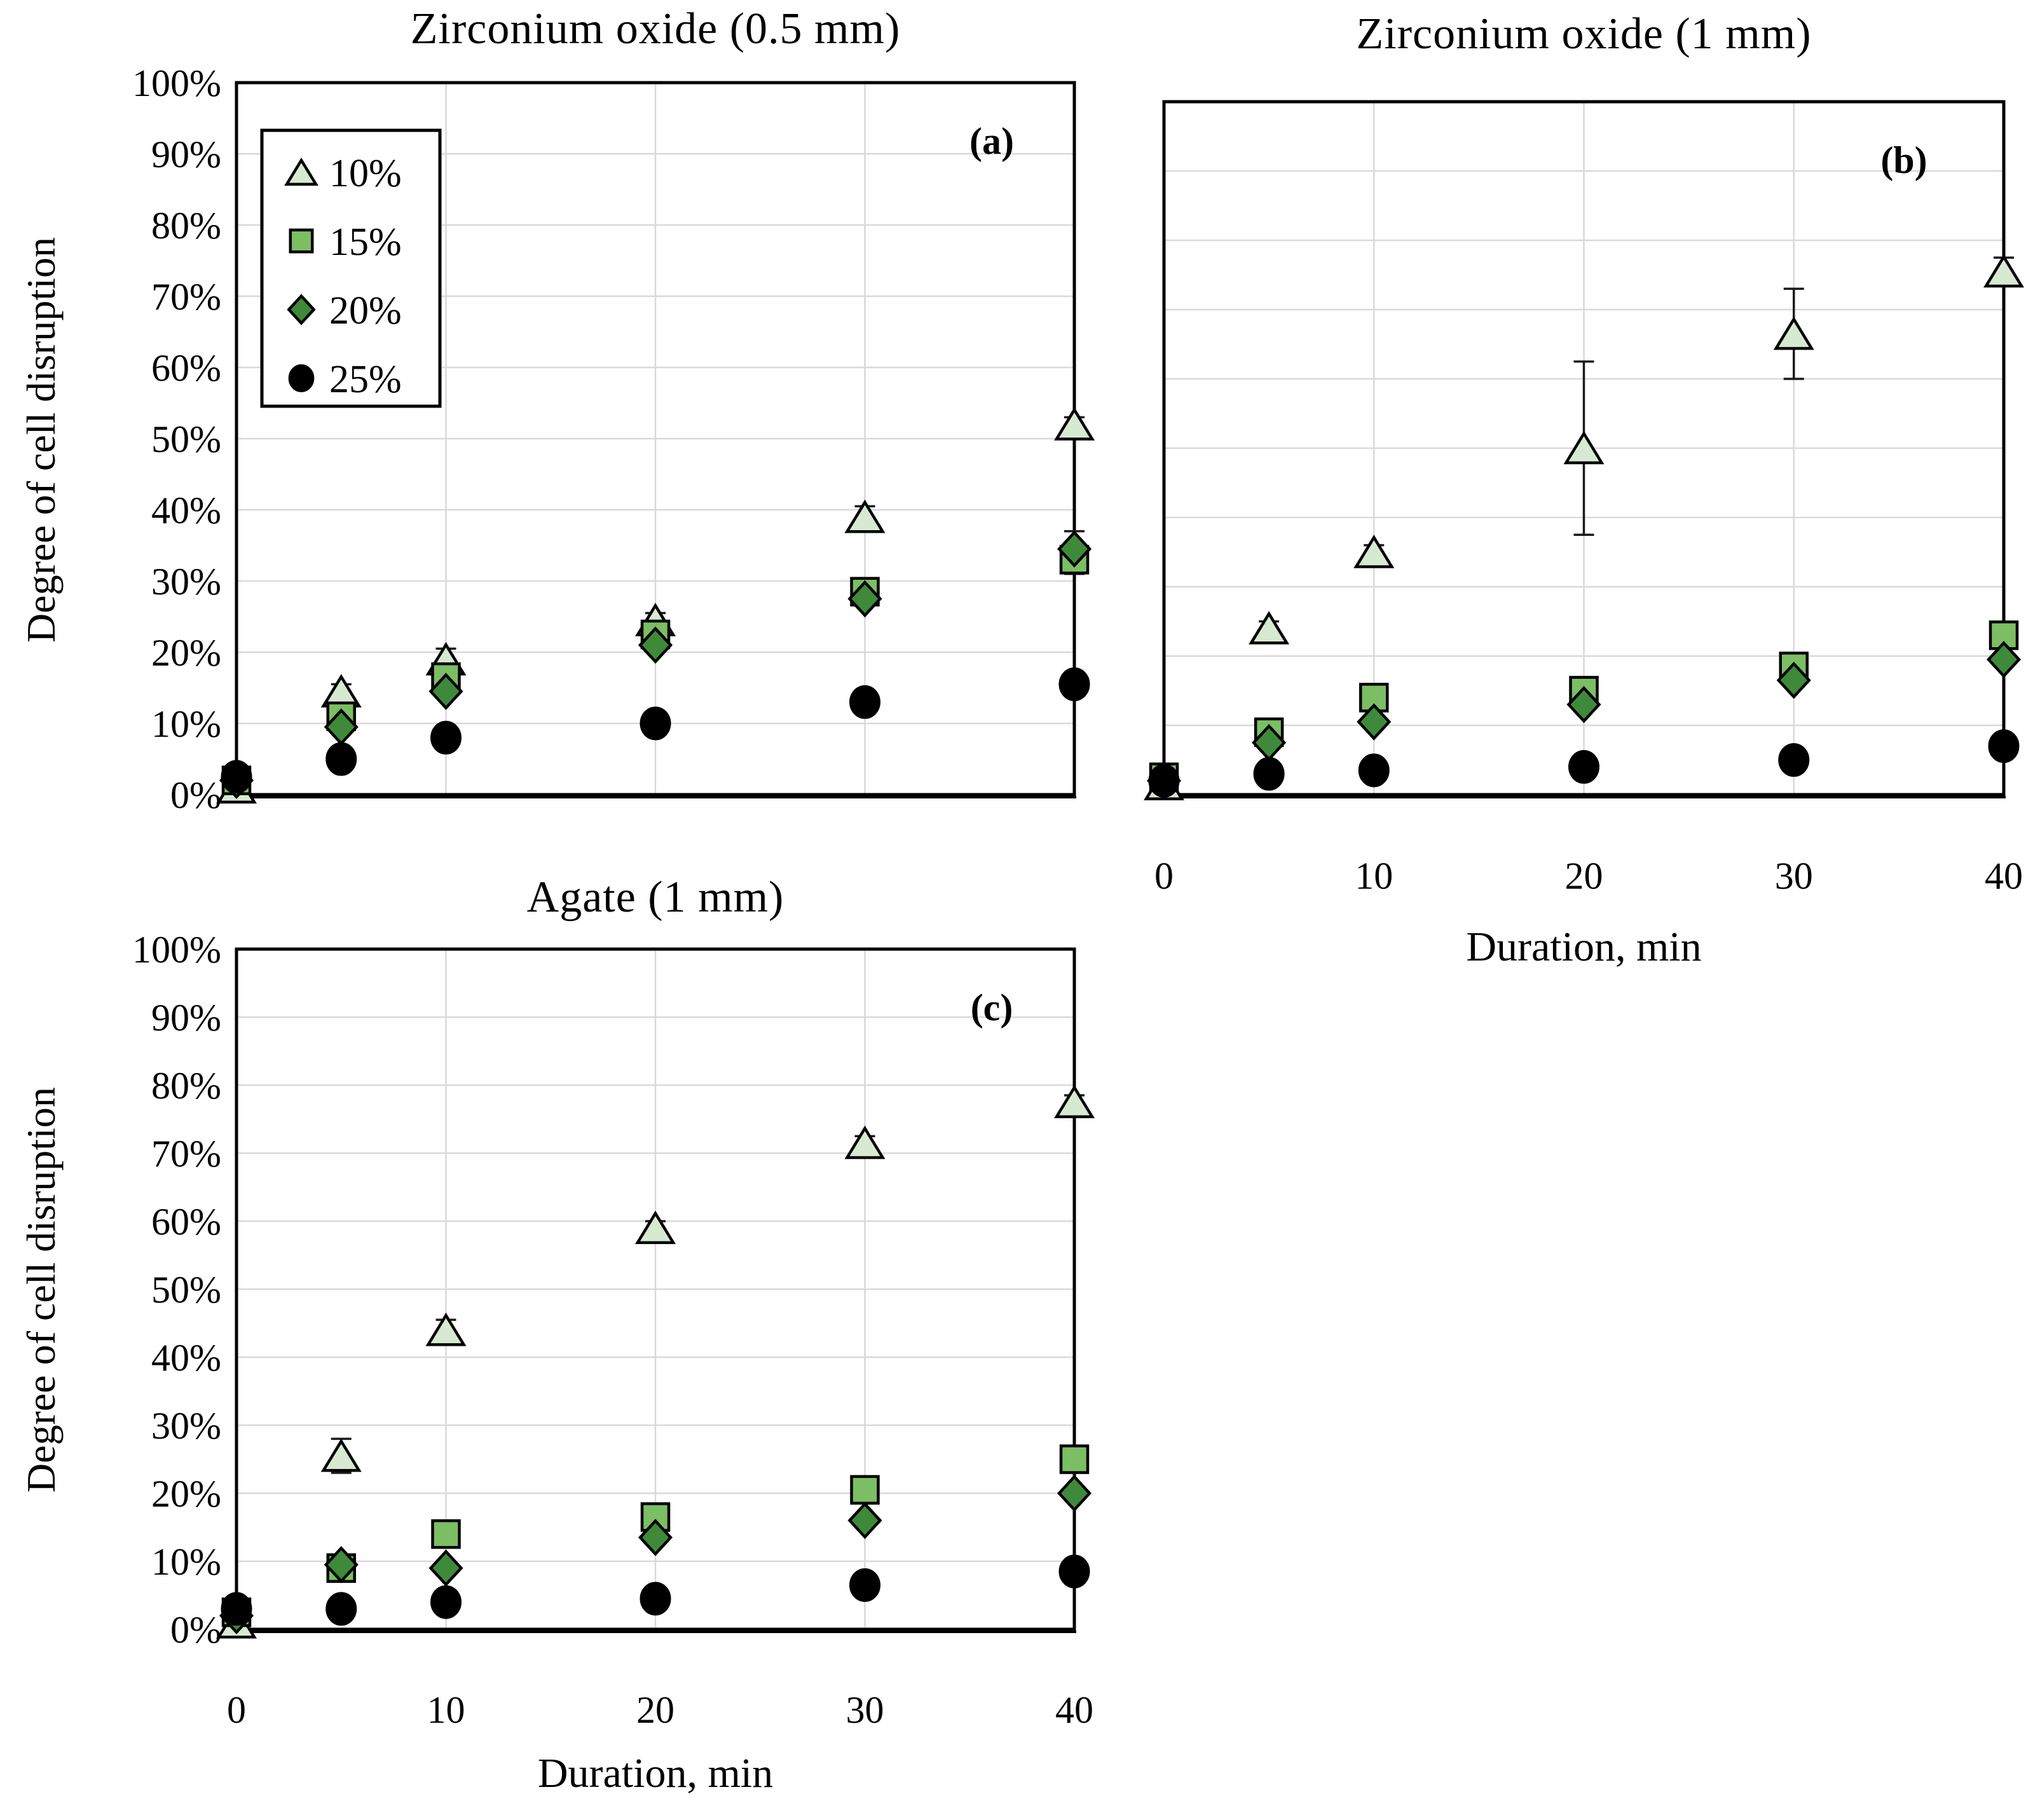  I want to click on panel-a-label: (a), so click(991, 141).